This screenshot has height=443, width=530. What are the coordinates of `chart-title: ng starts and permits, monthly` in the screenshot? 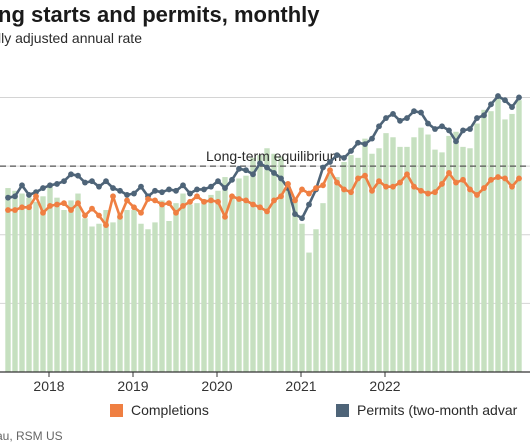 It's located at (160, 14).